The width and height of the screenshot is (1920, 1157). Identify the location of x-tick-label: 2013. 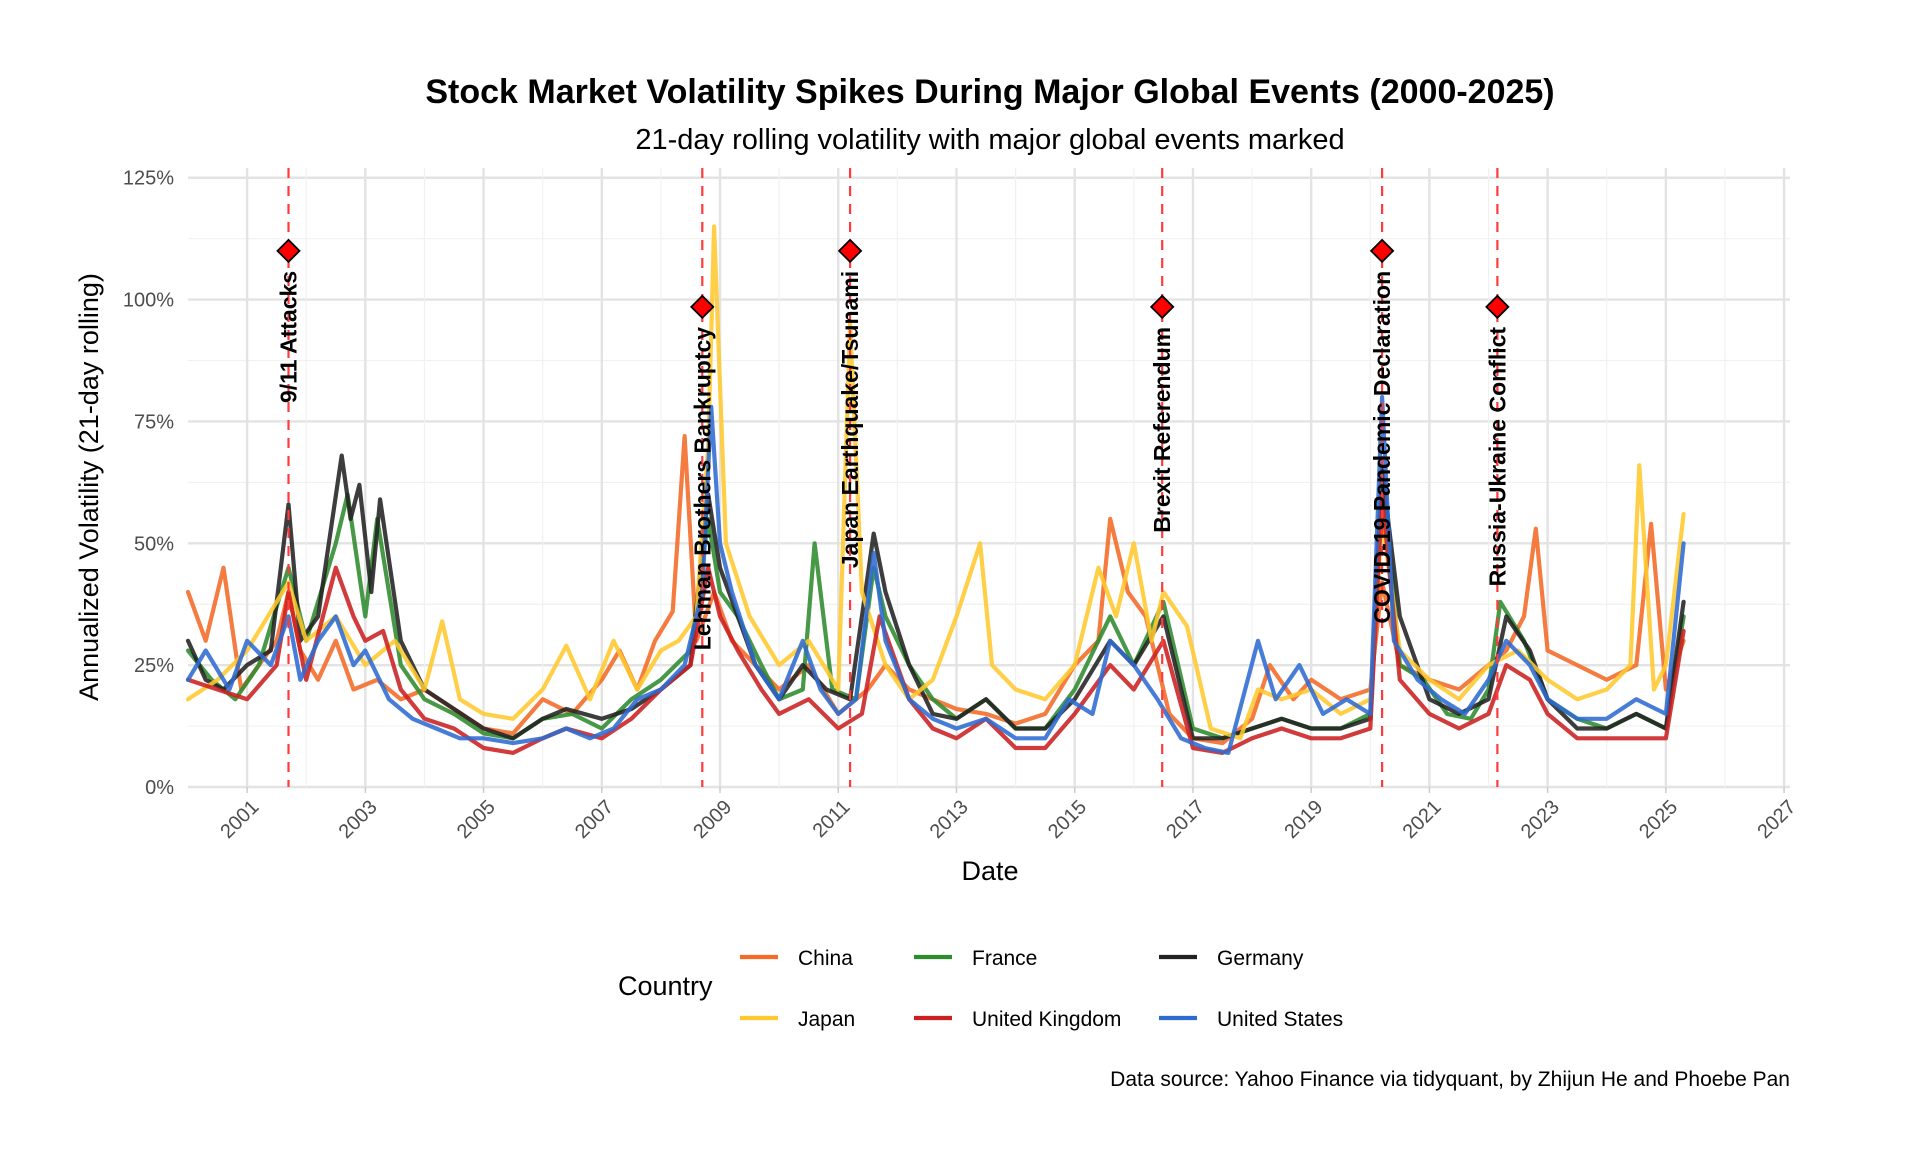
(949, 819).